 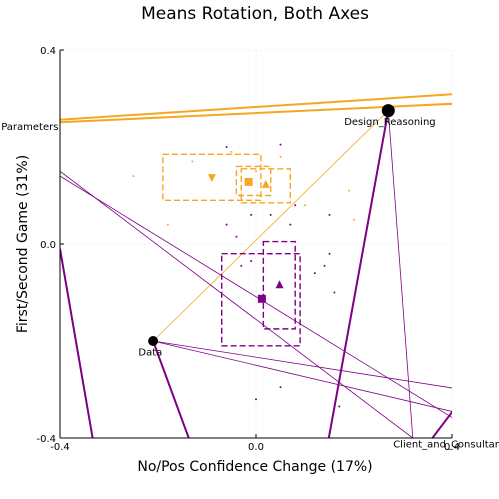 What do you see at coordinates (150, 353) in the screenshot?
I see `anchor-label: Data` at bounding box center [150, 353].